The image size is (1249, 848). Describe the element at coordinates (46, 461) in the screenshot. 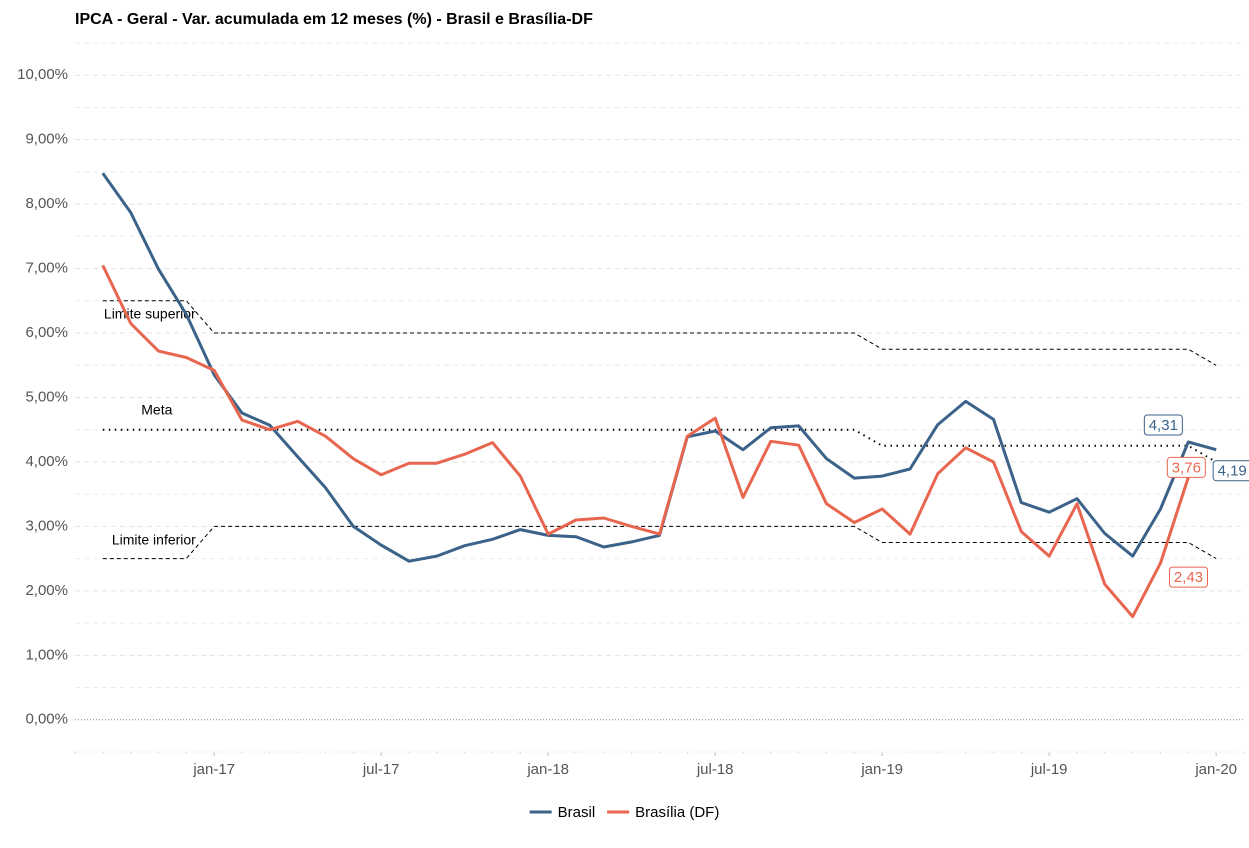

I see `y-tick-label: 4,00%` at that location.